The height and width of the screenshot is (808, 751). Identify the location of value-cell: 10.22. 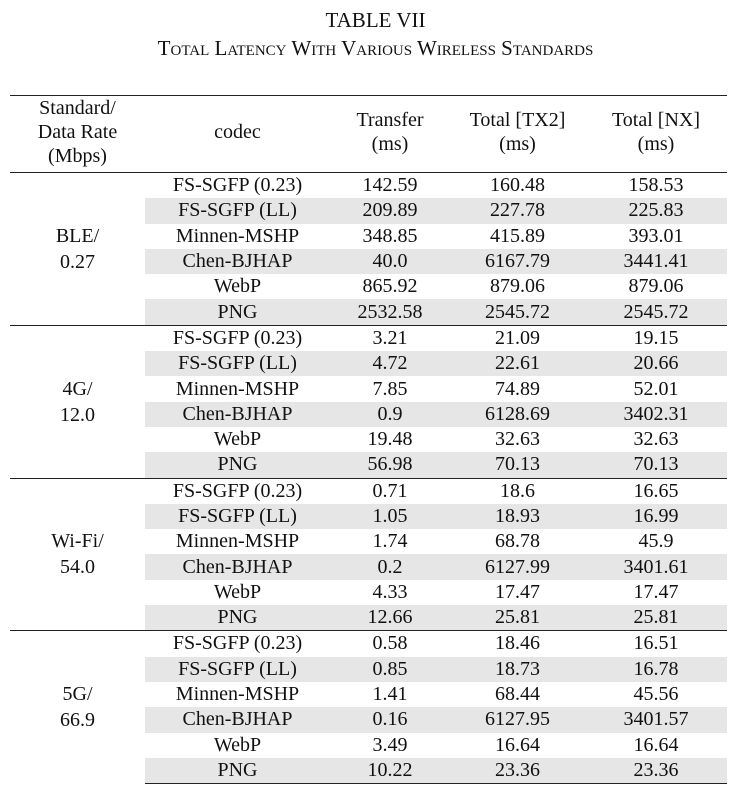
(390, 771).